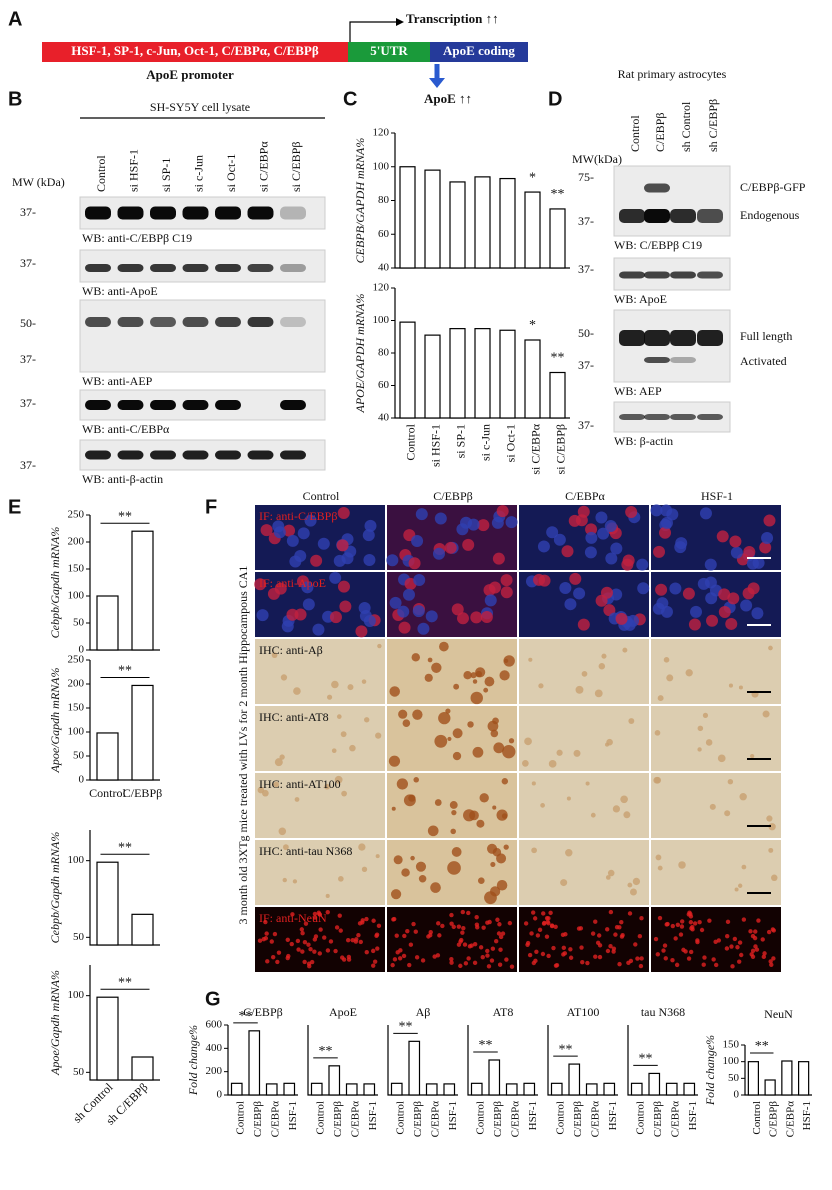 This screenshot has width=832, height=1190. Describe the element at coordinates (246, 1016) in the screenshot. I see `significance: **` at that location.